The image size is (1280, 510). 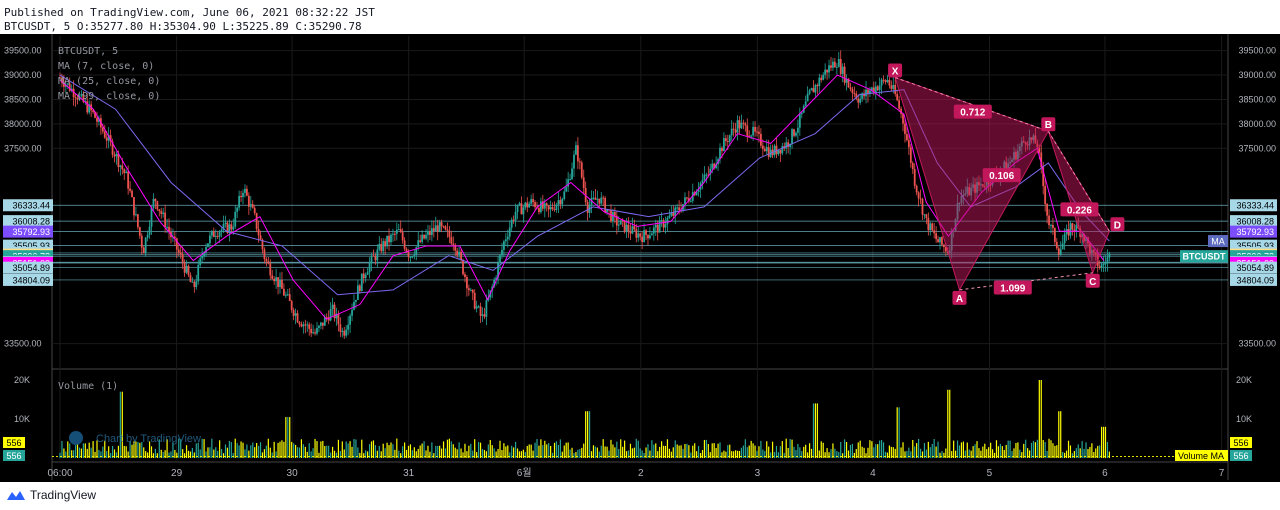 I want to click on symbol-tag: BTCUSDT, so click(x=1204, y=257).